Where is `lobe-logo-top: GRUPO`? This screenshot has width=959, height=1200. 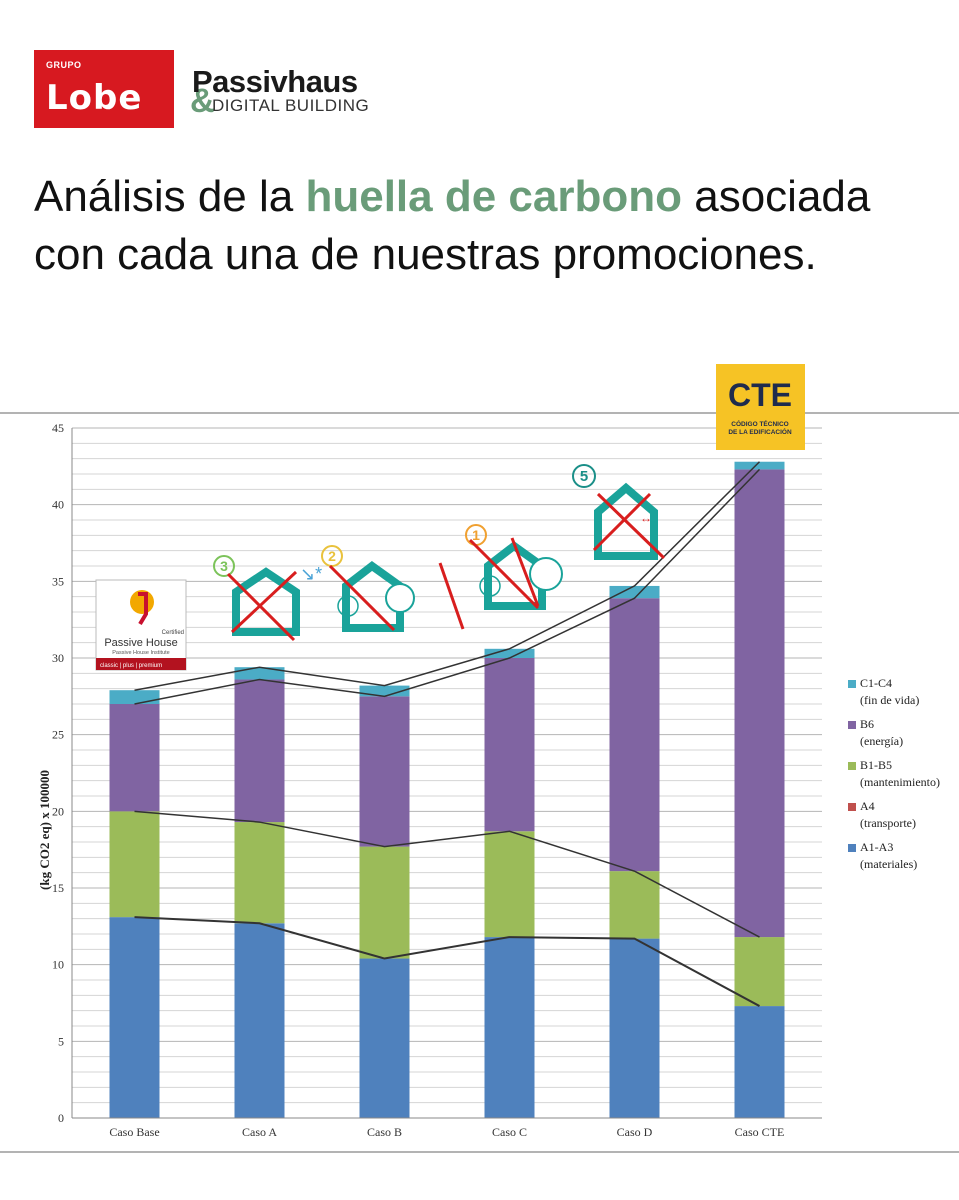
lobe-logo-top: GRUPO is located at coordinates (64, 65).